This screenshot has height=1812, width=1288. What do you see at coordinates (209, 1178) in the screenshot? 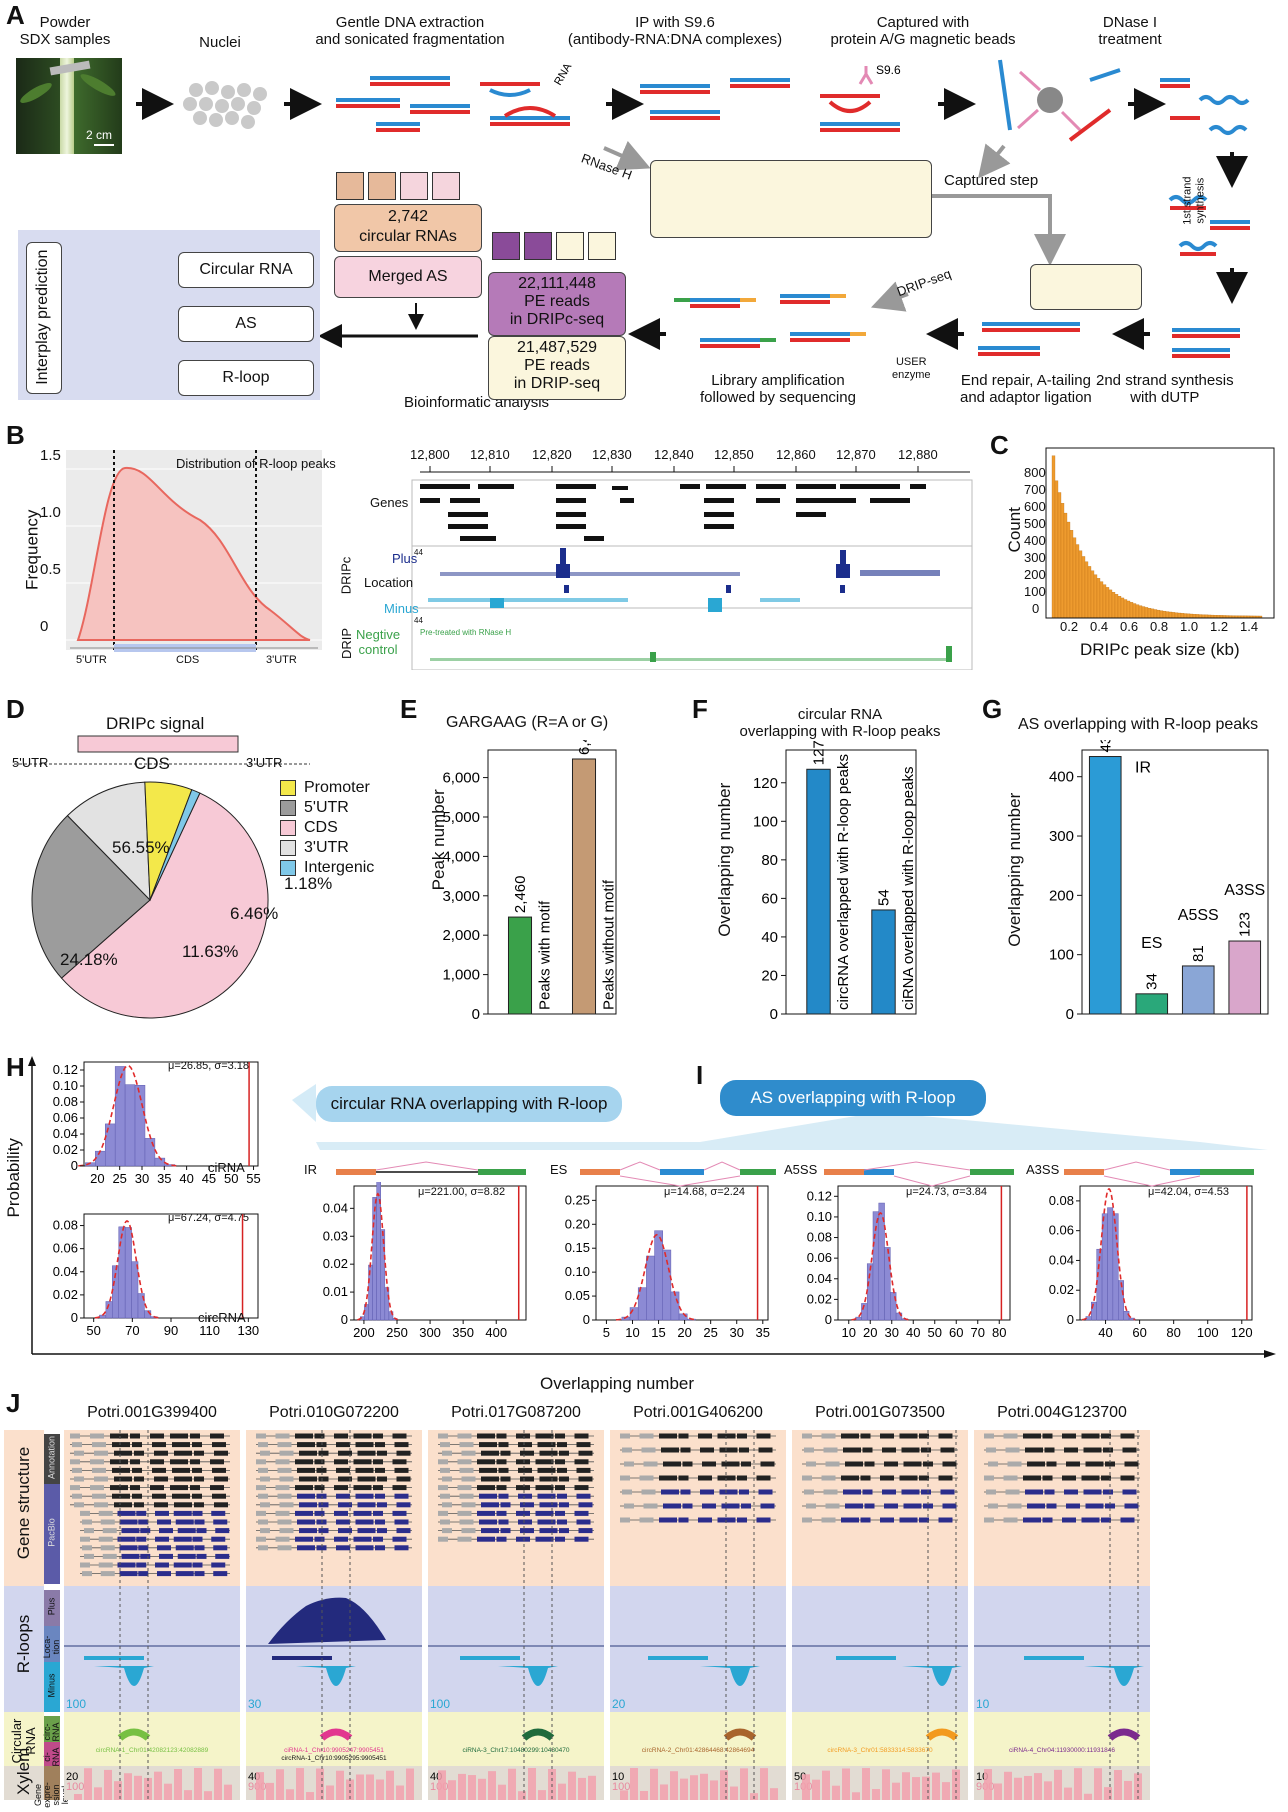
I see `x-tick-label: 45` at bounding box center [209, 1178].